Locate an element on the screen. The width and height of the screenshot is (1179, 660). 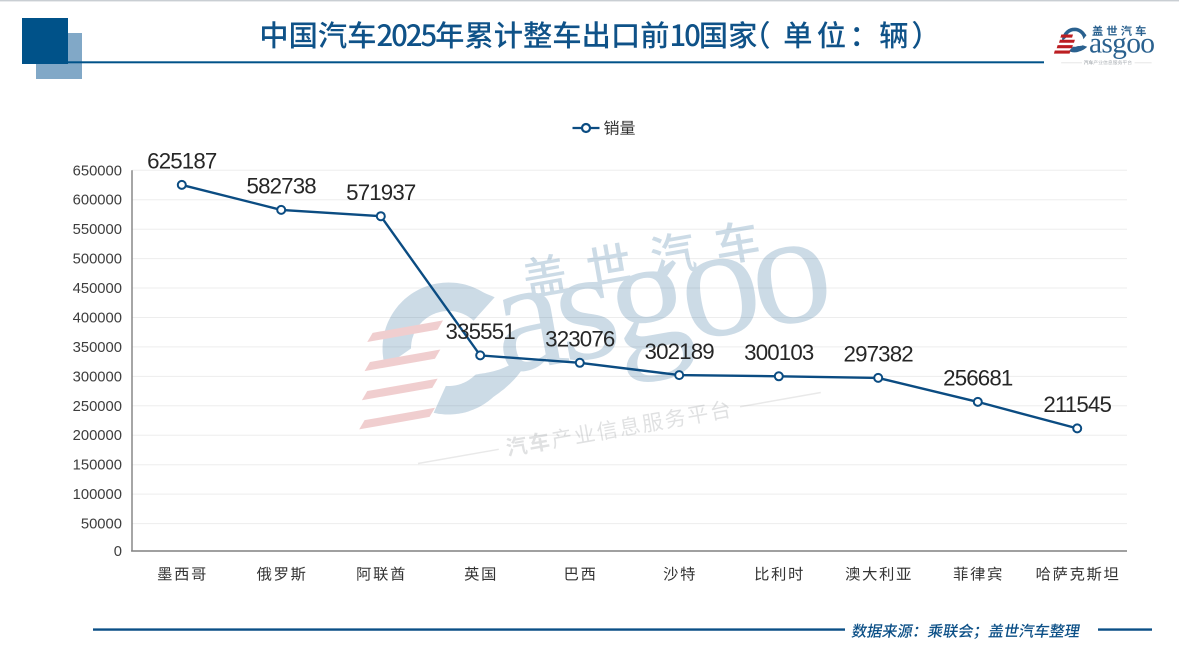
svg-text: 350000 is located at coordinates (97, 348).